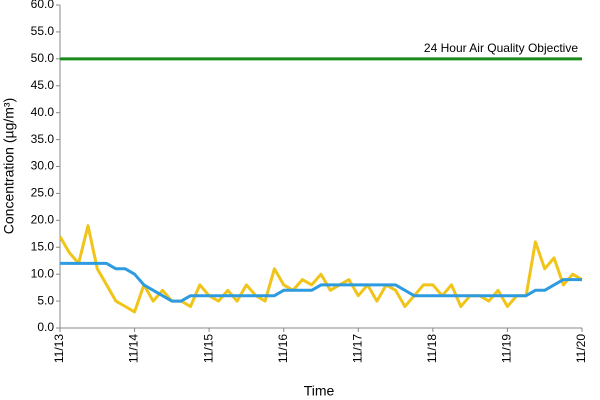  I want to click on x-tick-label: 11/16, so click(283, 348).